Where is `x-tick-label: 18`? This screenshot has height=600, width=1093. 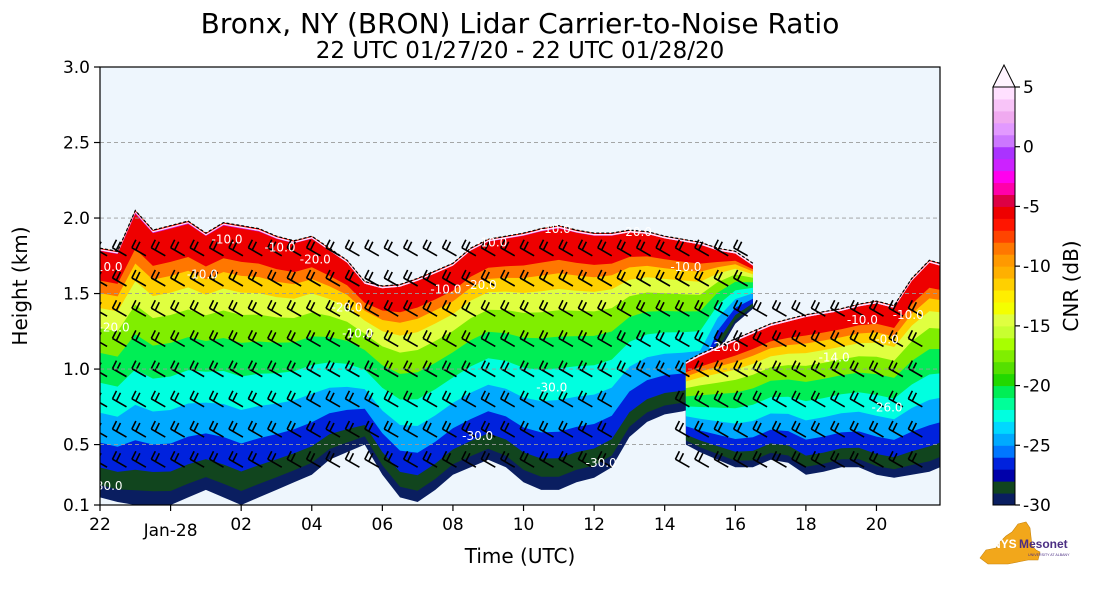
x-tick-label: 18 is located at coordinates (806, 525).